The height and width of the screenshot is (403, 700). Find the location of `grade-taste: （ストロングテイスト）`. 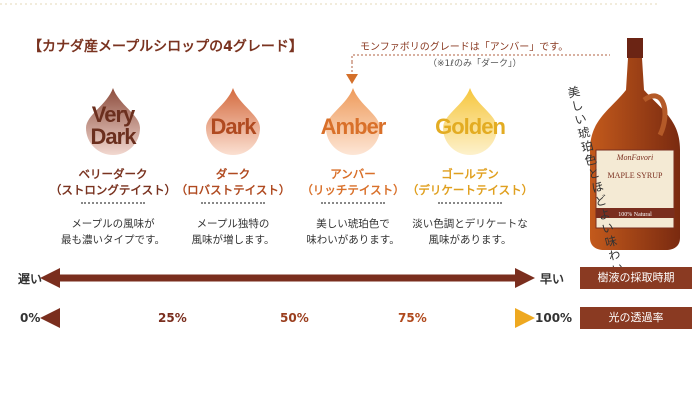

grade-taste: （ストロングテイスト） is located at coordinates (113, 190).